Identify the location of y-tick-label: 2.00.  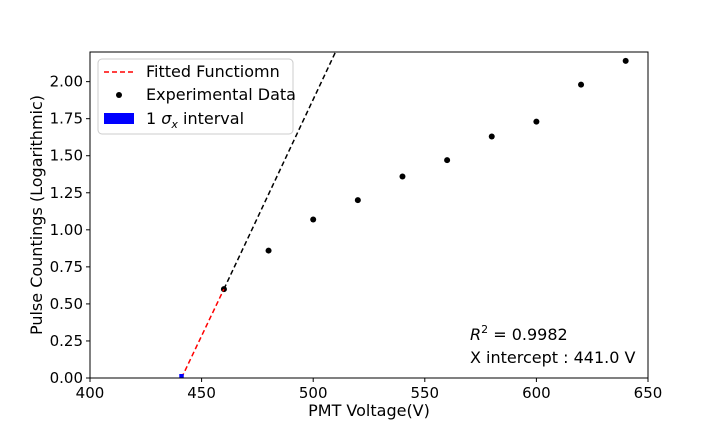
(66, 82).